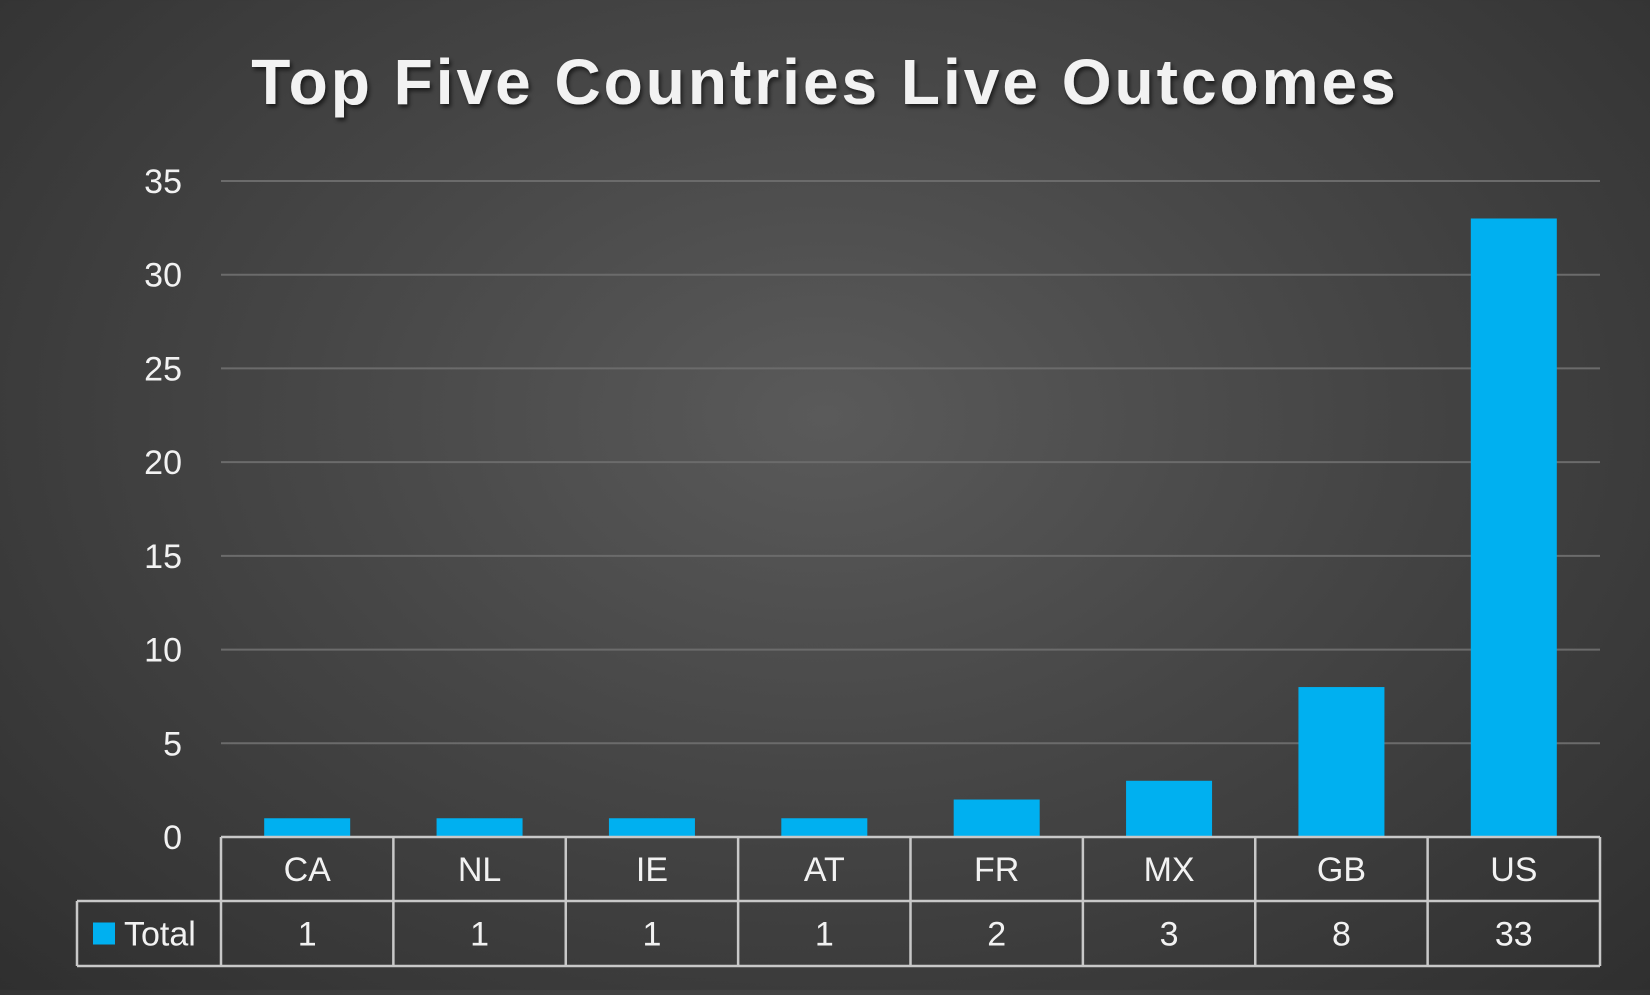 This screenshot has height=995, width=1650. I want to click on bar-ca, so click(307, 827).